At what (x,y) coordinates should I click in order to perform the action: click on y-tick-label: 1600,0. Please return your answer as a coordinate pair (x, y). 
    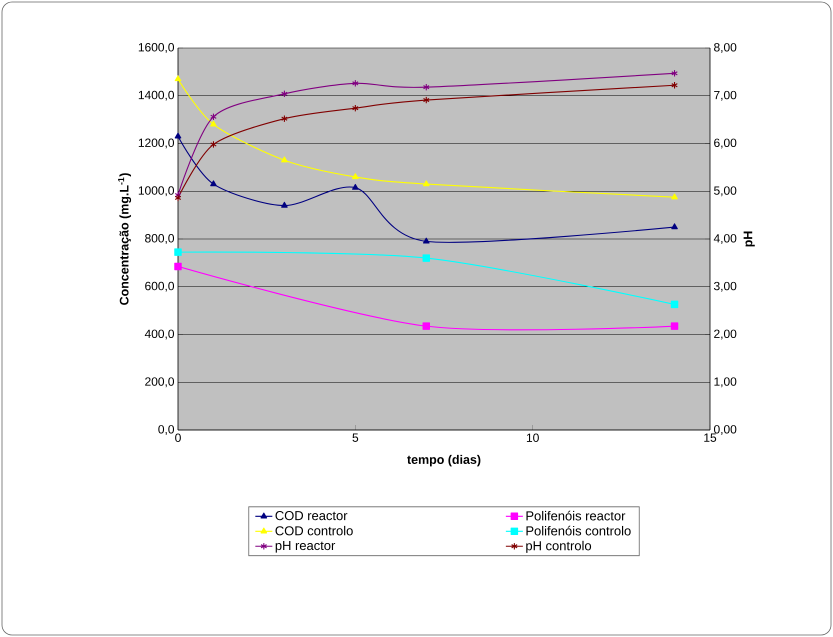
    Looking at the image, I should click on (156, 48).